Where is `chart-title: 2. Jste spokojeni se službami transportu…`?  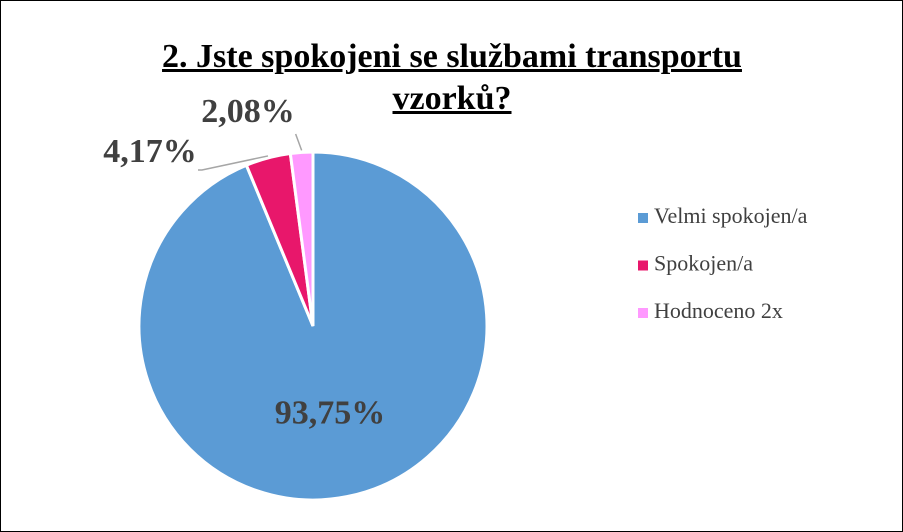 chart-title: 2. Jste spokojeni se službami transportu… is located at coordinates (452, 77).